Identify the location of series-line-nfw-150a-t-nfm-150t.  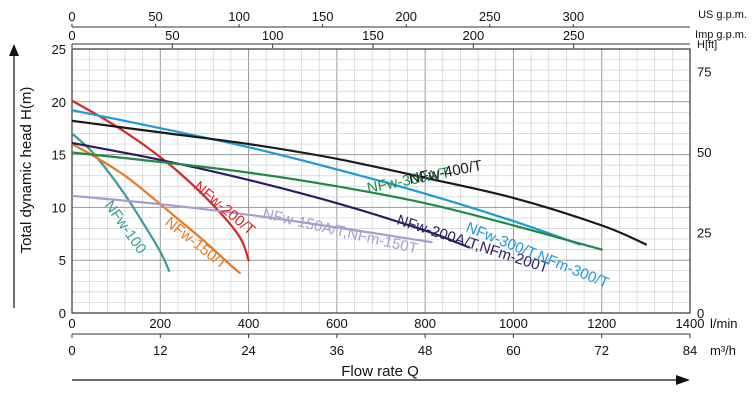
(252, 219).